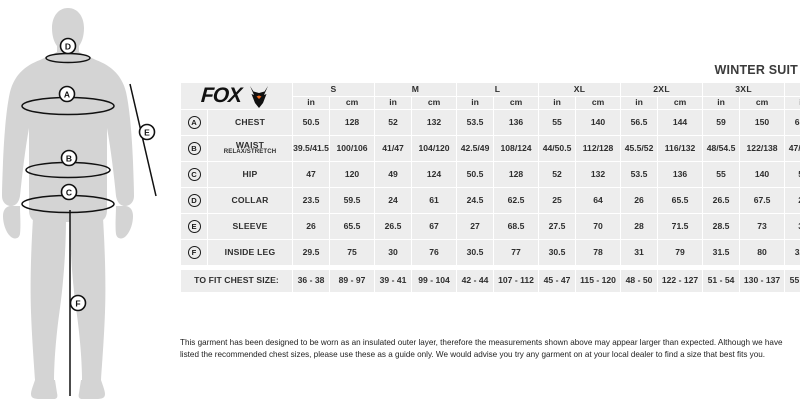 The width and height of the screenshot is (800, 404). What do you see at coordinates (516, 122) in the screenshot?
I see `cell-chest-5: 136` at bounding box center [516, 122].